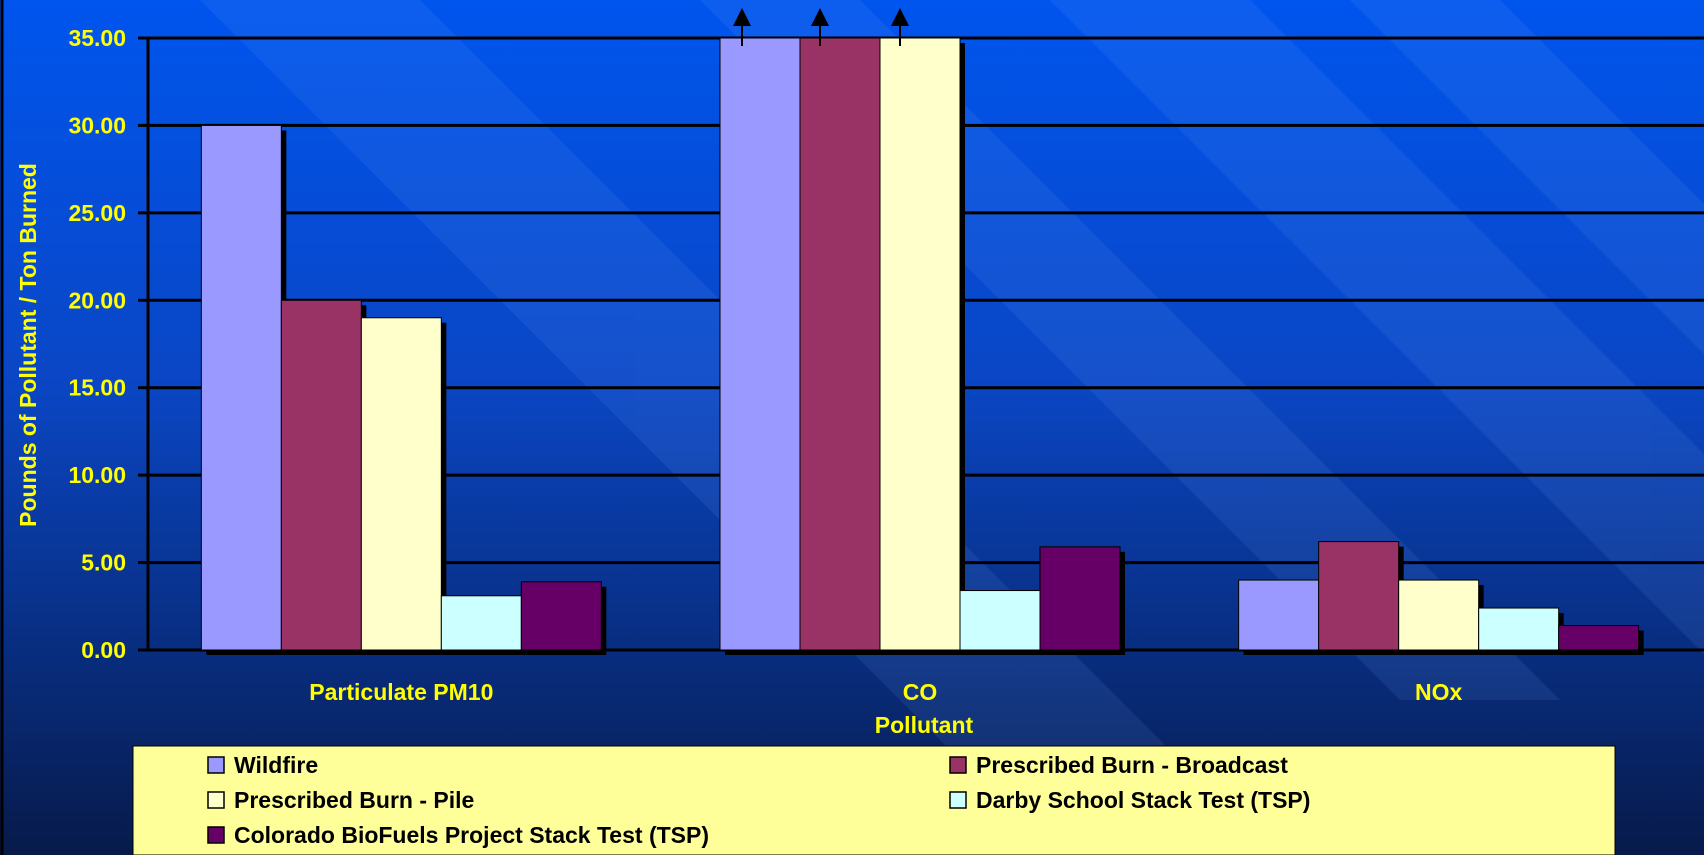  I want to click on y-tick-label: 35.00, so click(97, 38).